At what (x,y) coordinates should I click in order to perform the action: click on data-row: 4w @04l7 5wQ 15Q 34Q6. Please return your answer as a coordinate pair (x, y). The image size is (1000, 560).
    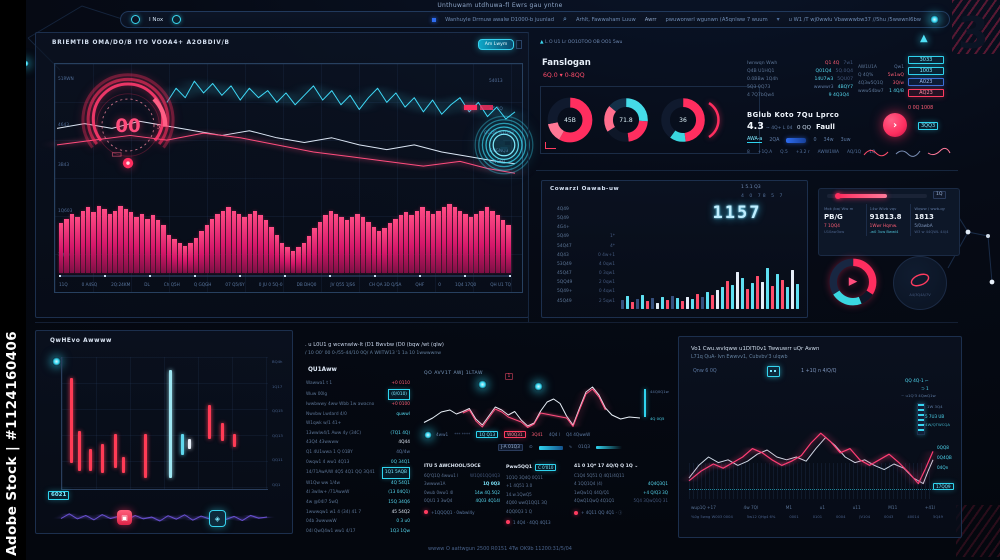
    Looking at the image, I should click on (358, 502).